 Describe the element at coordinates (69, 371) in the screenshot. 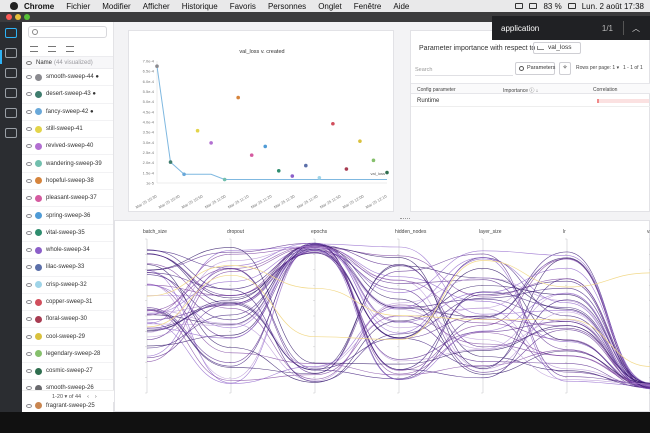

I see `run-name: cosmic-sweep-27` at that location.